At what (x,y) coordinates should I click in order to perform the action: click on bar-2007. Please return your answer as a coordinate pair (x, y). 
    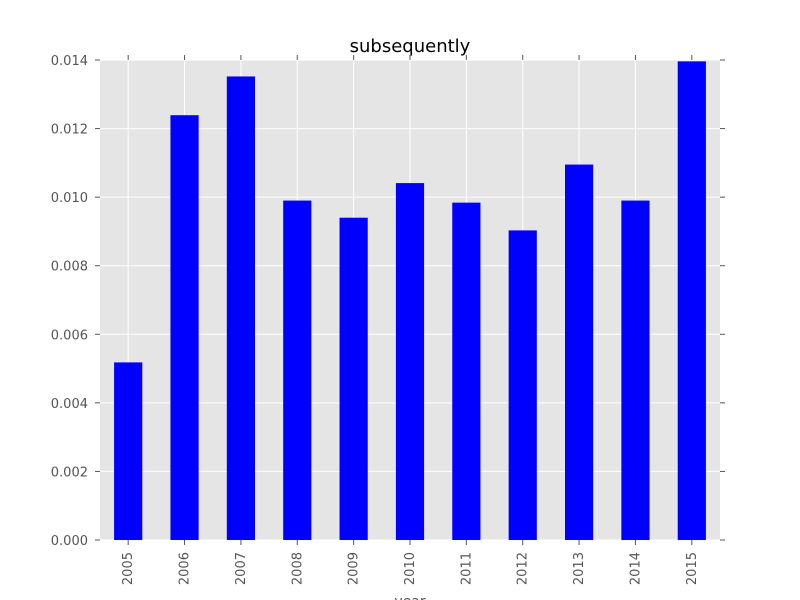
    Looking at the image, I should click on (240, 308).